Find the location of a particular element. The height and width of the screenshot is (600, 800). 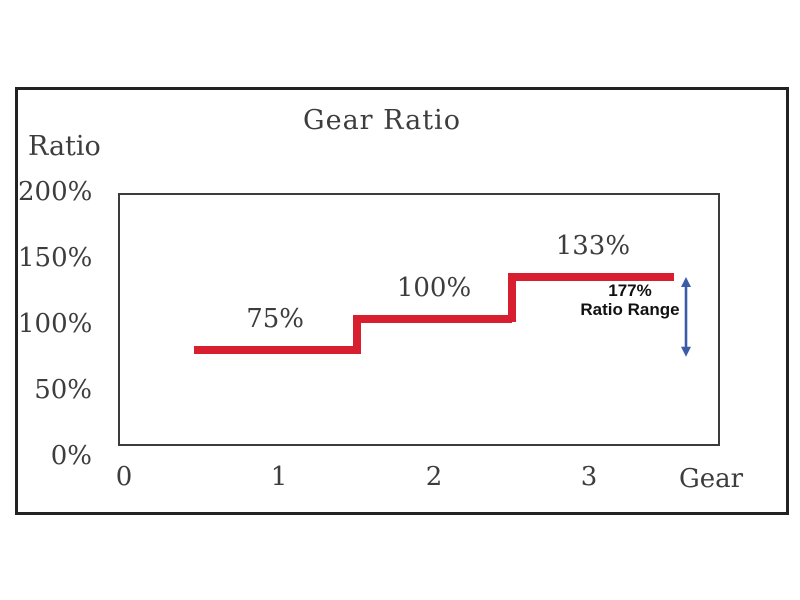

y-tick-label: 200% is located at coordinates (55, 192).